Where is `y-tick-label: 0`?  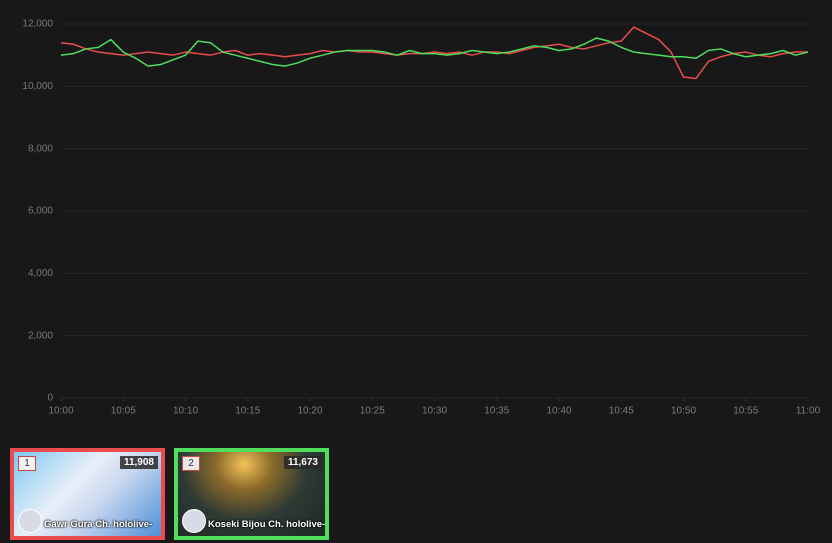 y-tick-label: 0 is located at coordinates (50, 398).